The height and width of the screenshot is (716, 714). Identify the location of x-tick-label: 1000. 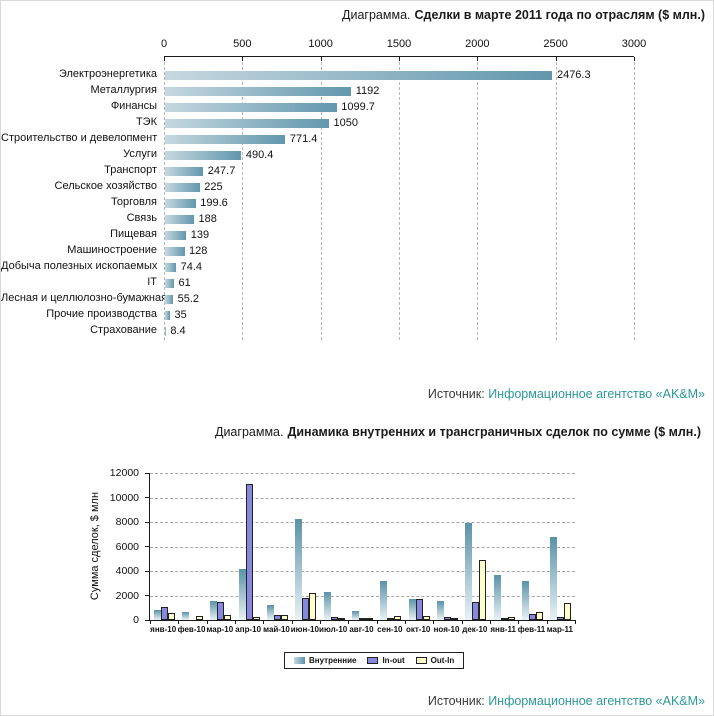
(320, 44).